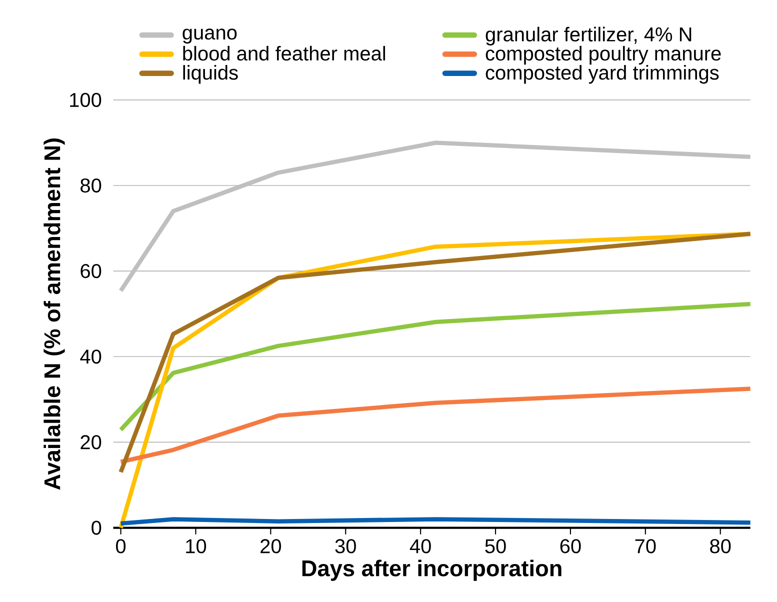 The image size is (777, 602). Describe the element at coordinates (209, 36) in the screenshot. I see `legend-label: guano` at that location.